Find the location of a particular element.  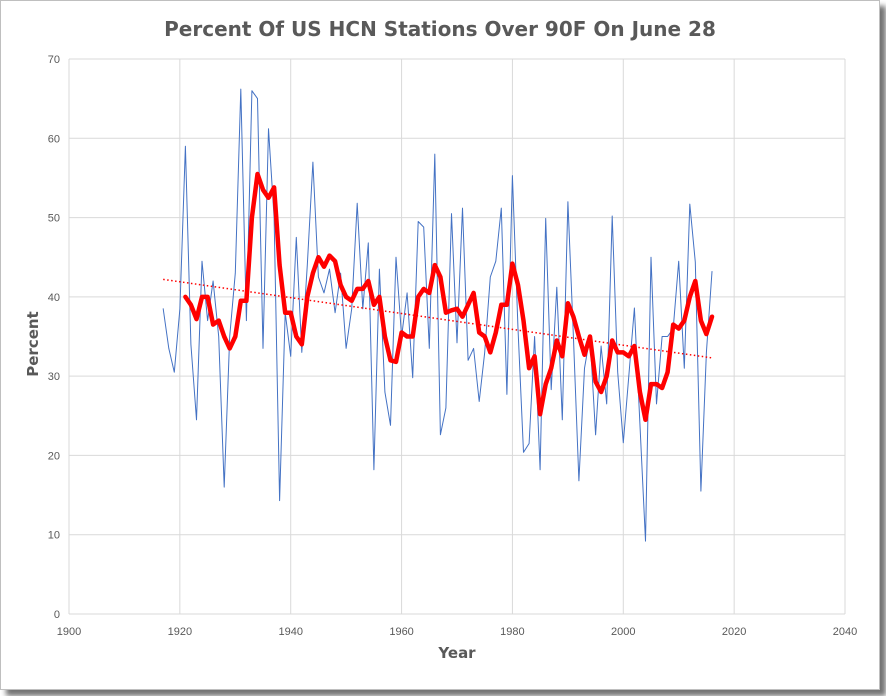

x-tick-label: 1920 is located at coordinates (180, 632).